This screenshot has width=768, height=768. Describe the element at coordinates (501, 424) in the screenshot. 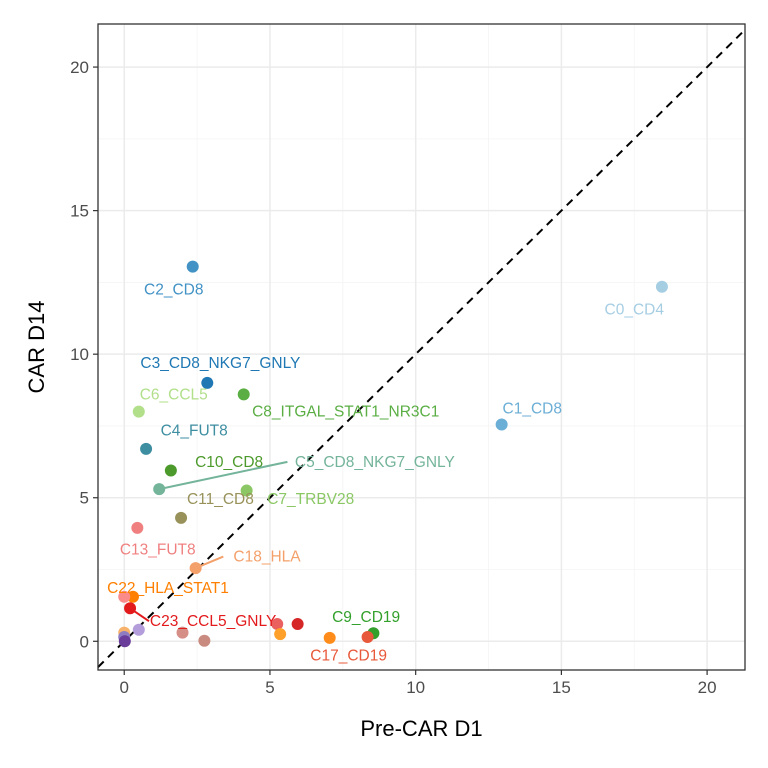

I see `data-point-c1-cd8` at that location.